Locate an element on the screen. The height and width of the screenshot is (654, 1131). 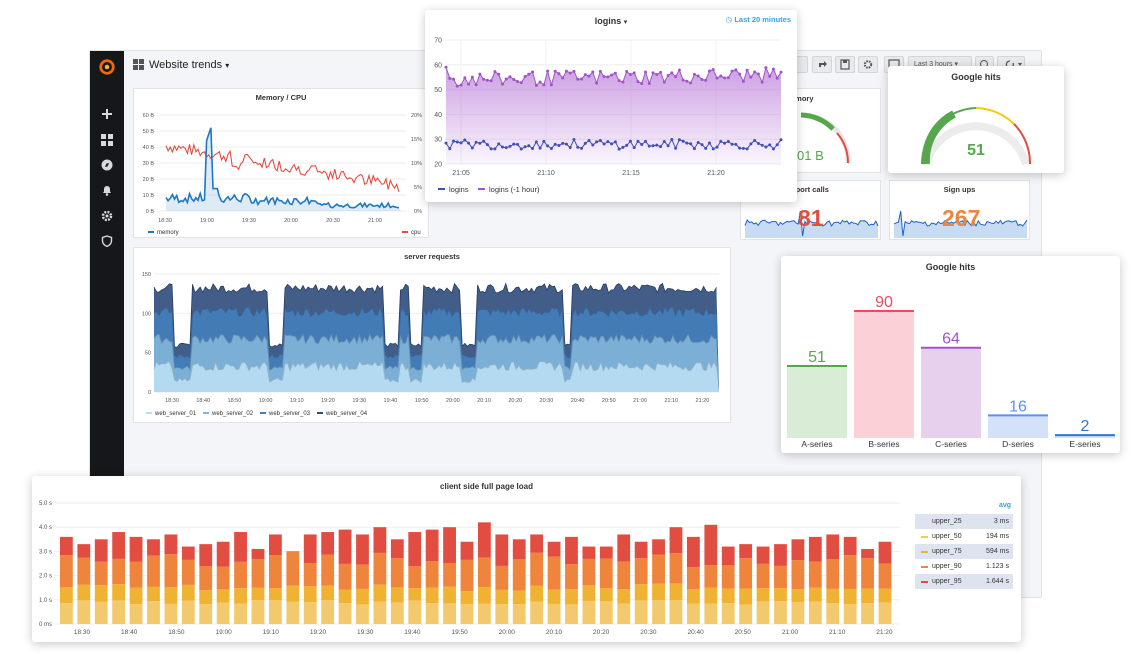
support-calls-panel: pport calls 81 is located at coordinates (810, 210).